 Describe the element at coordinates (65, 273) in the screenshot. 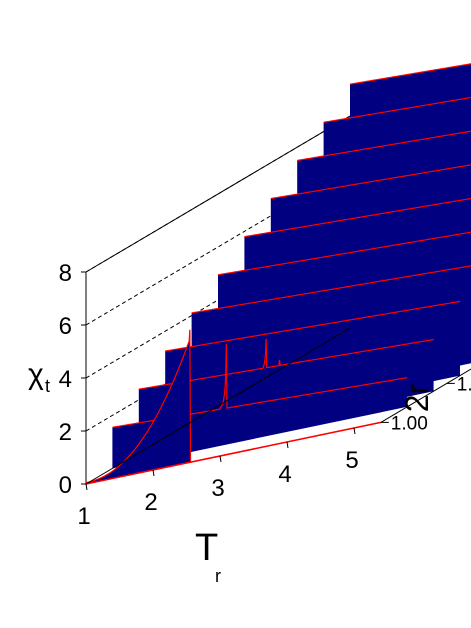

I see `y-tick-label: 8` at that location.